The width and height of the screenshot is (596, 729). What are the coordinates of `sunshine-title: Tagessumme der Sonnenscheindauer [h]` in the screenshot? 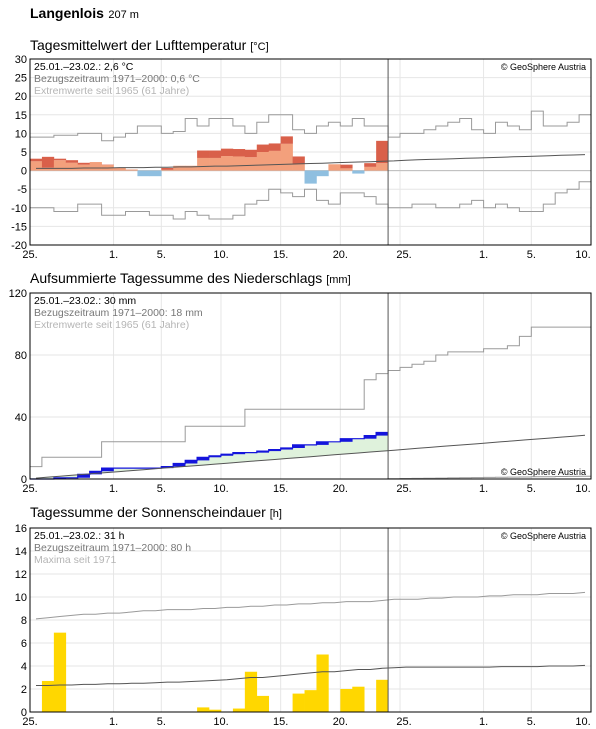 It's located at (156, 512).